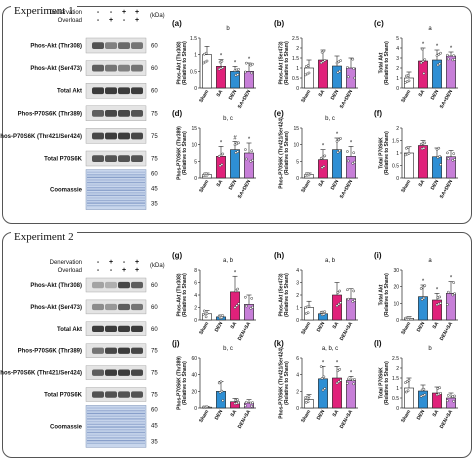 The width and height of the screenshot is (474, 461). Describe the element at coordinates (382, 153) in the screenshot. I see `y-axis-label-line: Total P70S6K` at that location.